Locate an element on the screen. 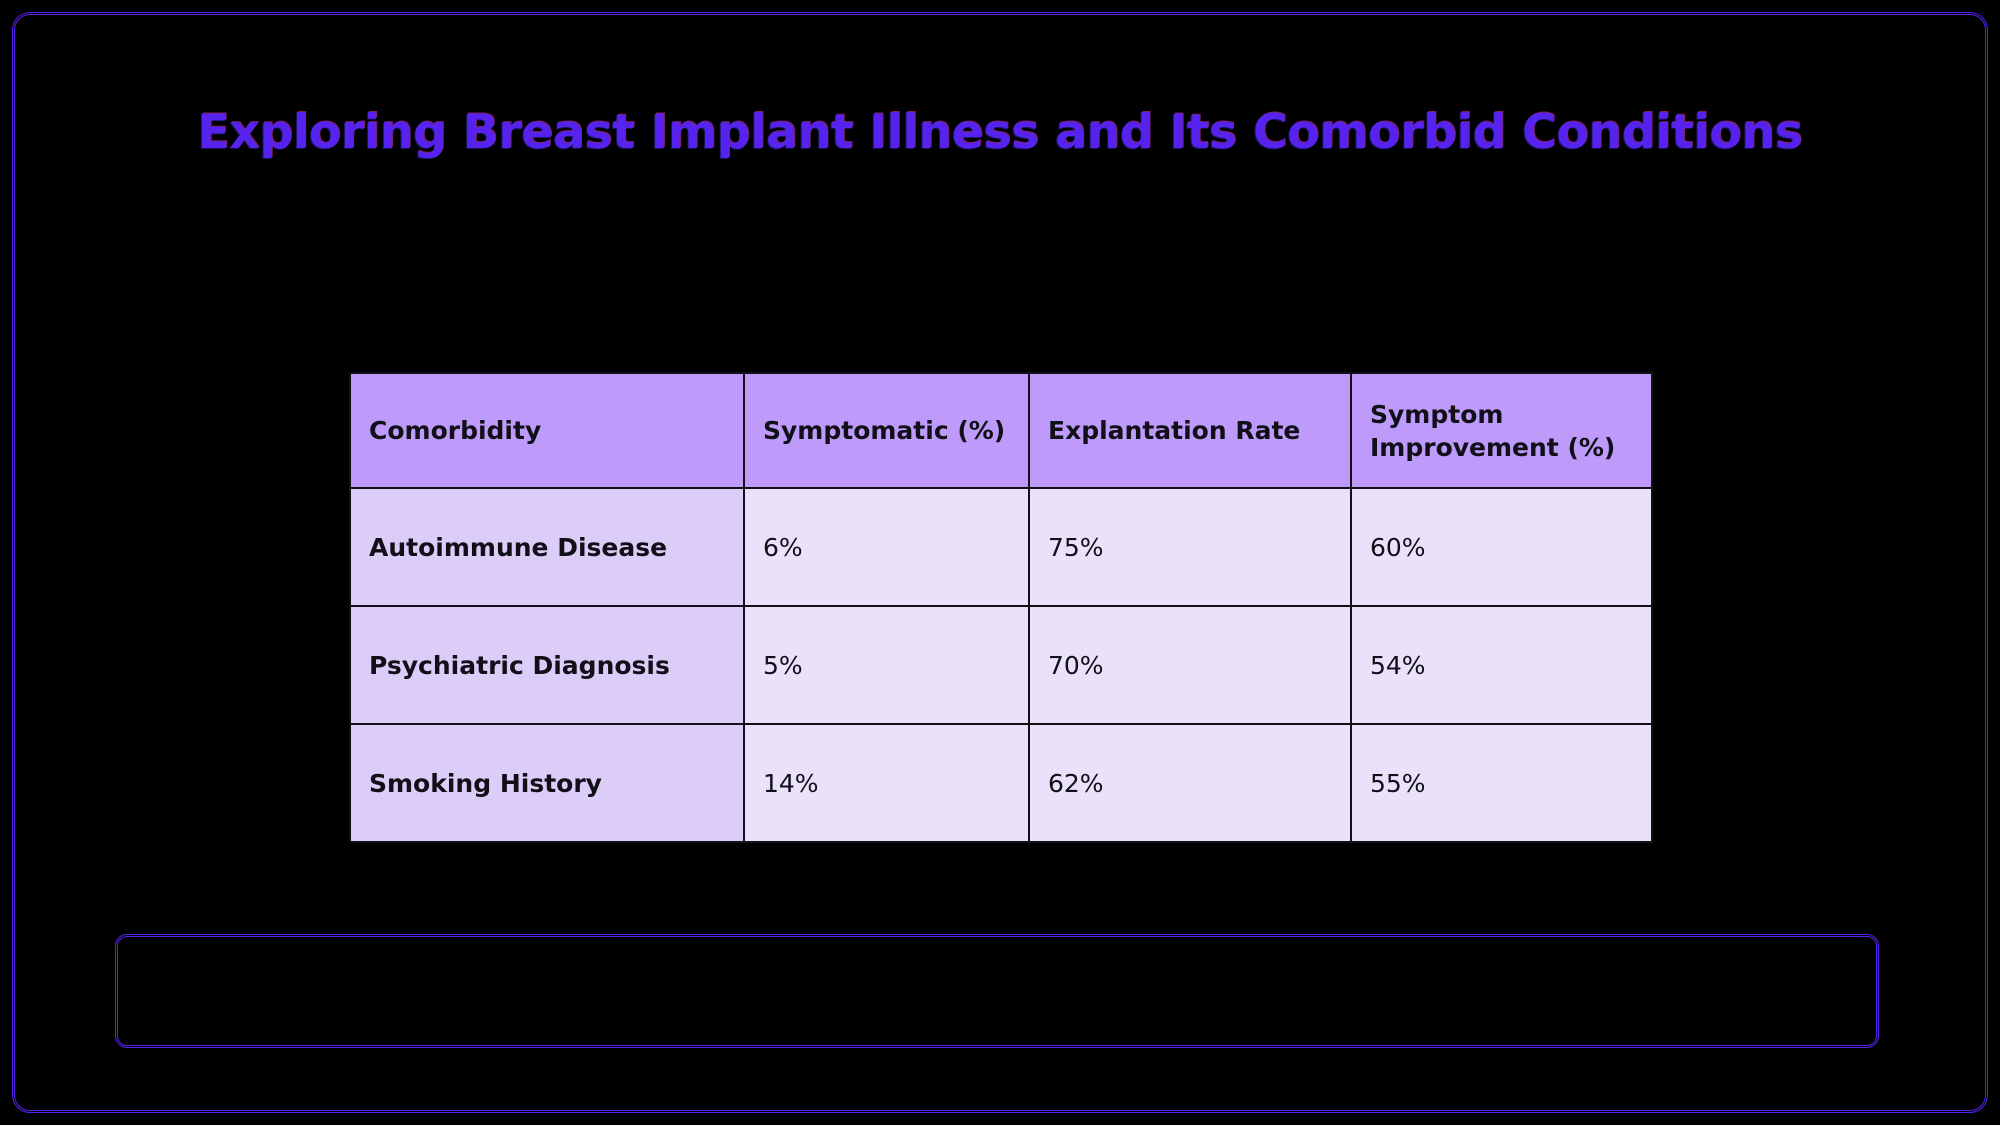 The image size is (2000, 1125). cell-explantation-rate: 70% is located at coordinates (1190, 665).